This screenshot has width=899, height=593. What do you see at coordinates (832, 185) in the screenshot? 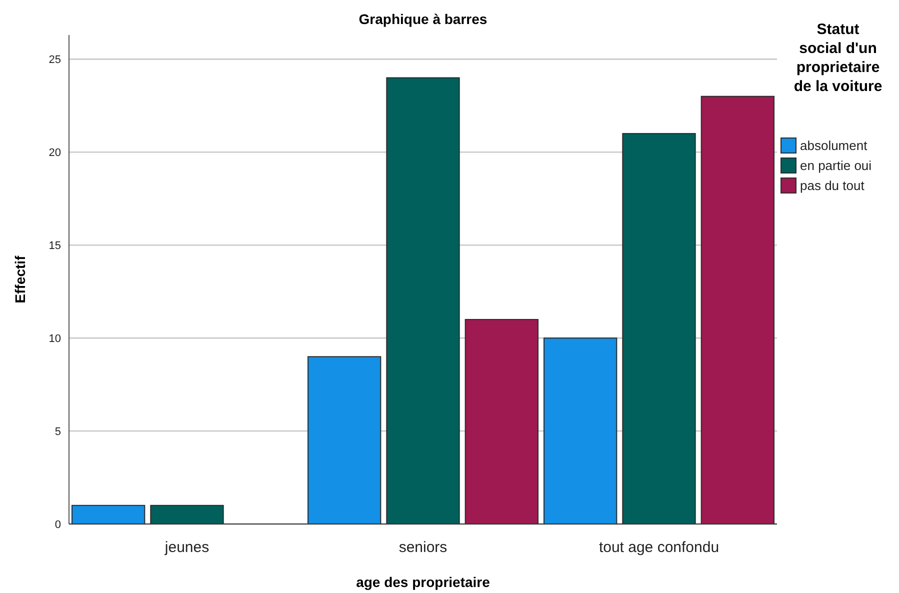
I see `legend-label: pas du tout` at bounding box center [832, 185].